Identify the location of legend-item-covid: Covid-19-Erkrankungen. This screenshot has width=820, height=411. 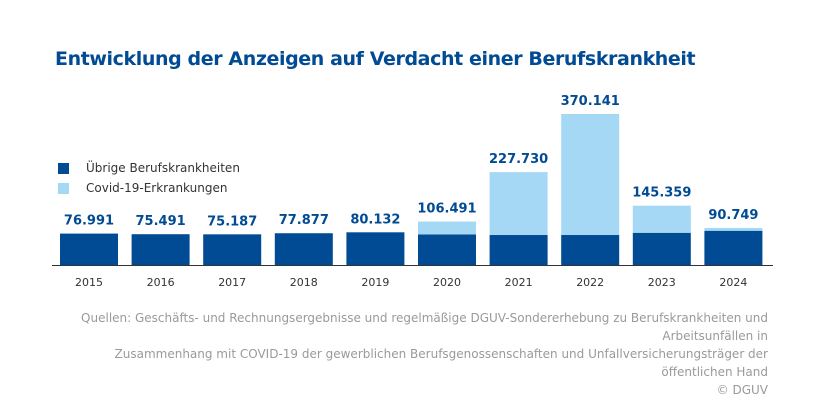
(149, 188).